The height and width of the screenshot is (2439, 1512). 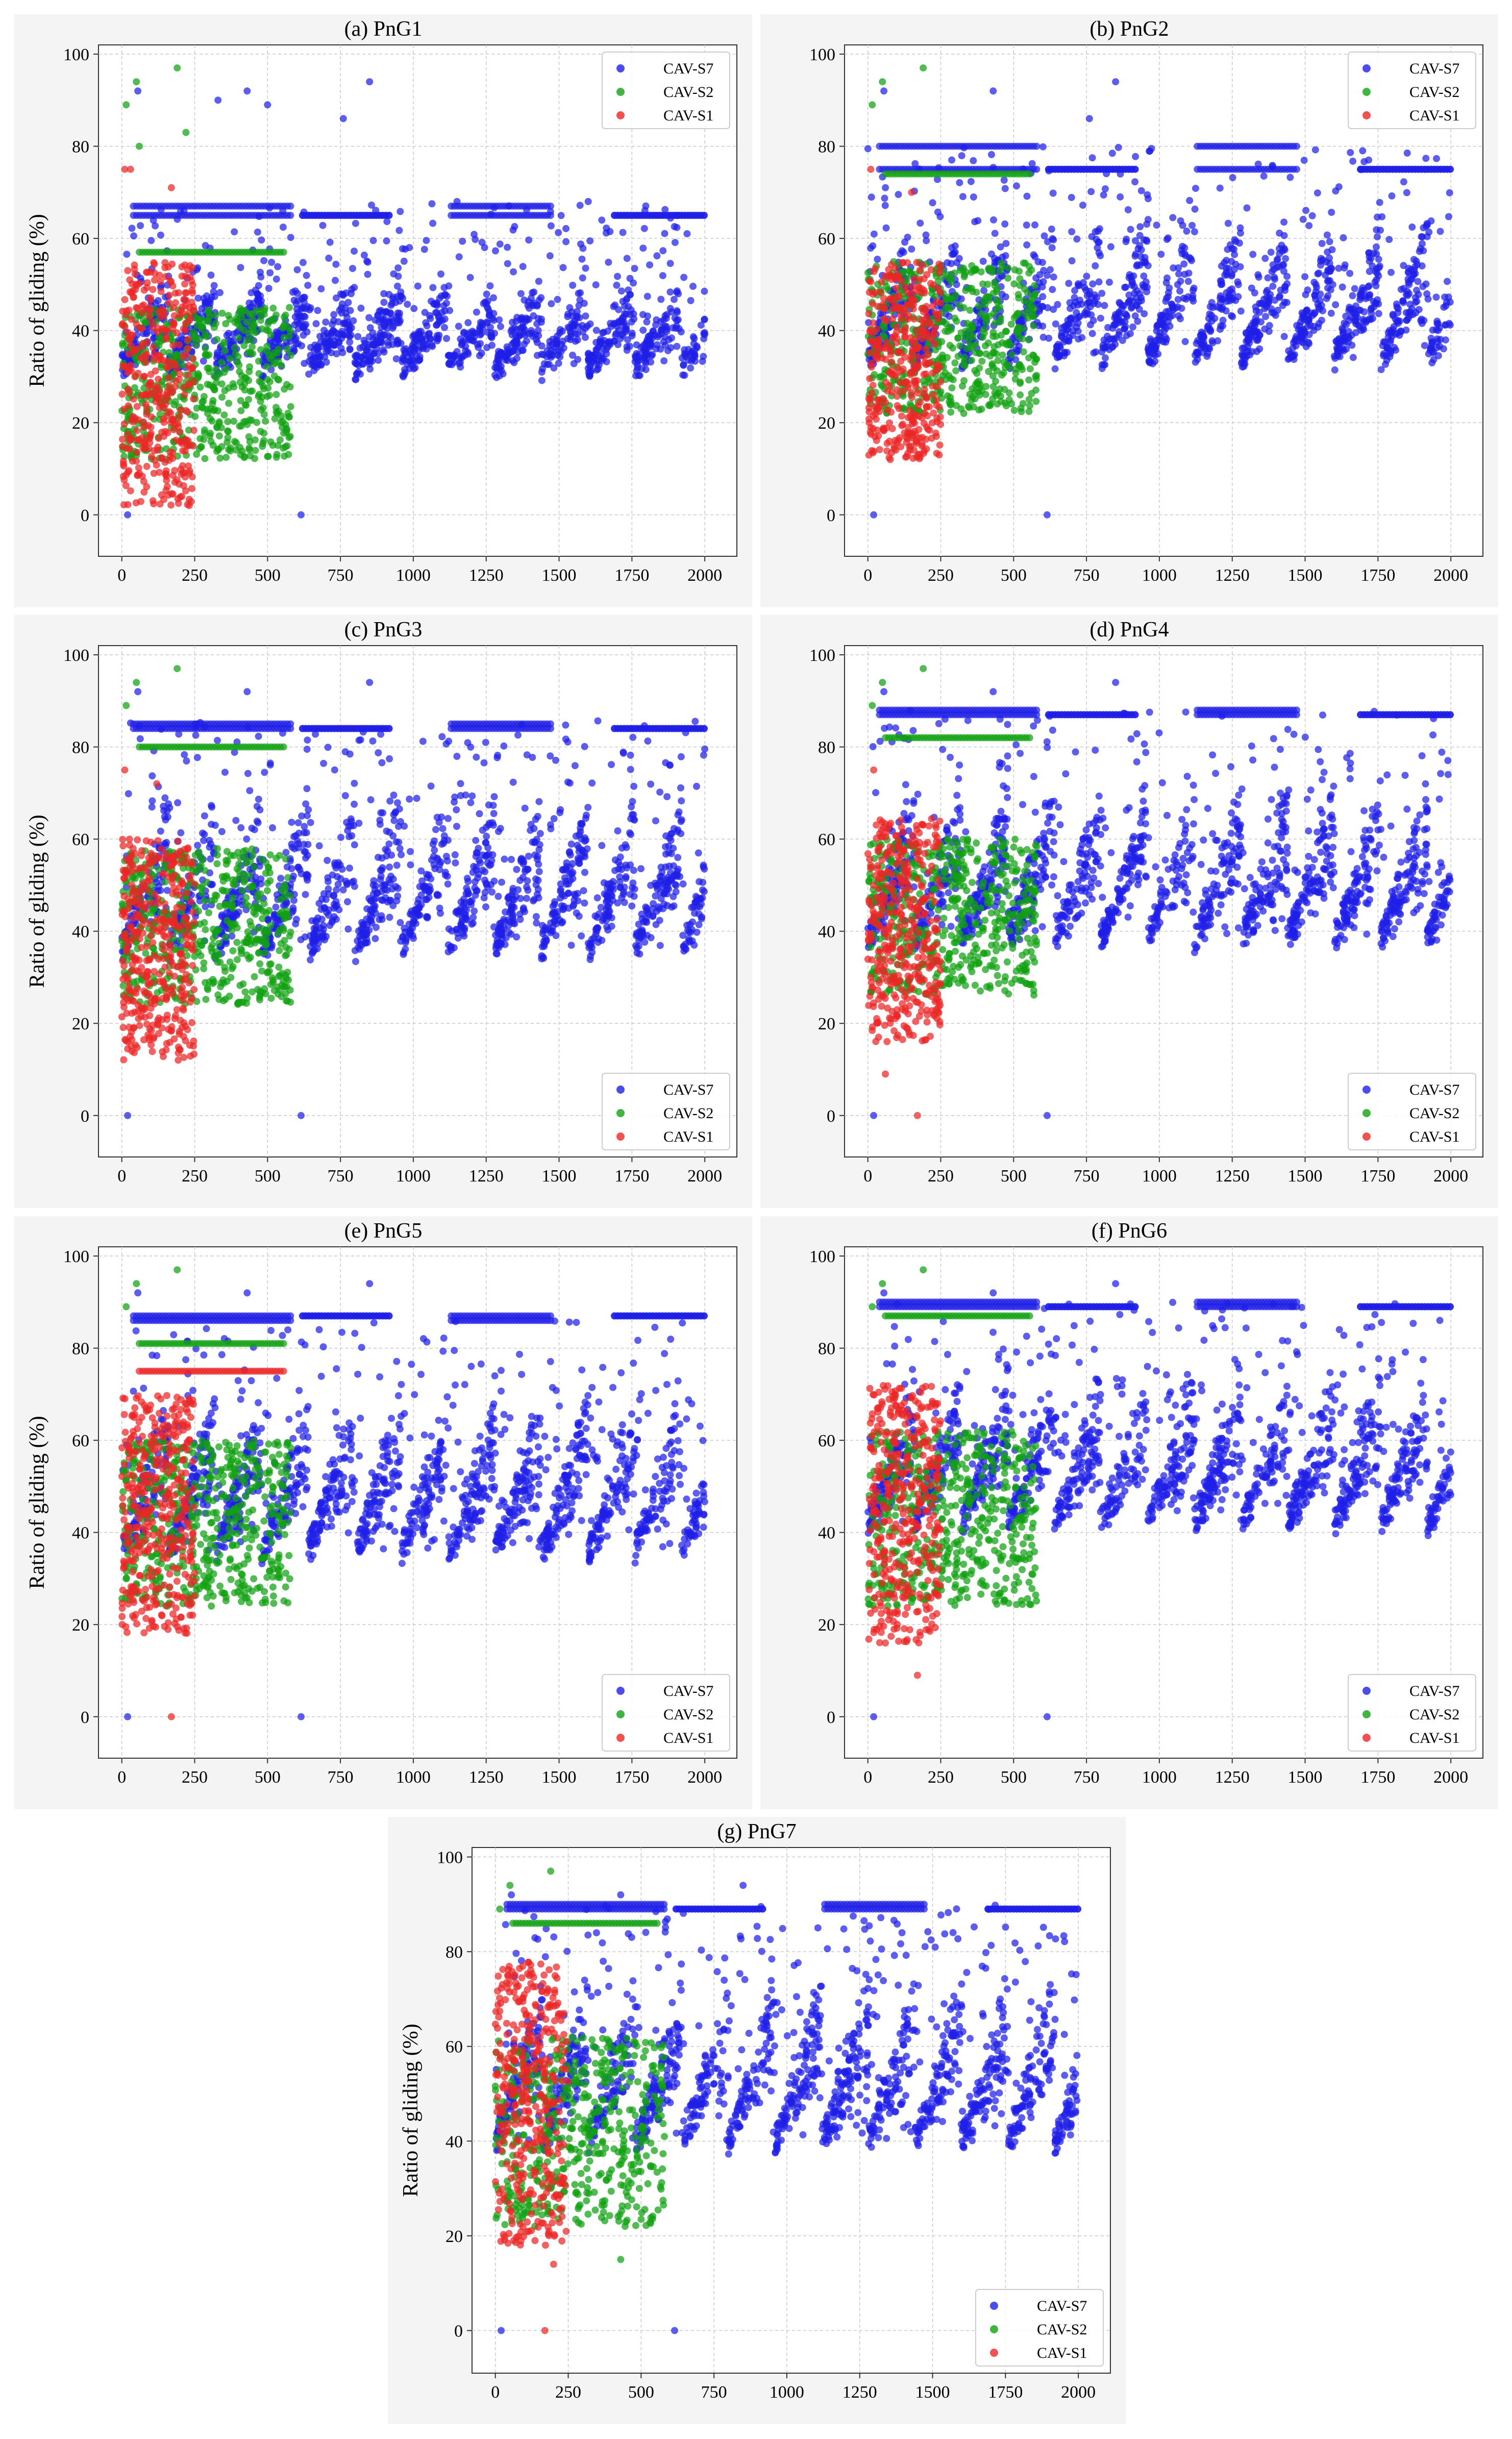 What do you see at coordinates (826, 332) in the screenshot?
I see `y-tick-label: 40` at bounding box center [826, 332].